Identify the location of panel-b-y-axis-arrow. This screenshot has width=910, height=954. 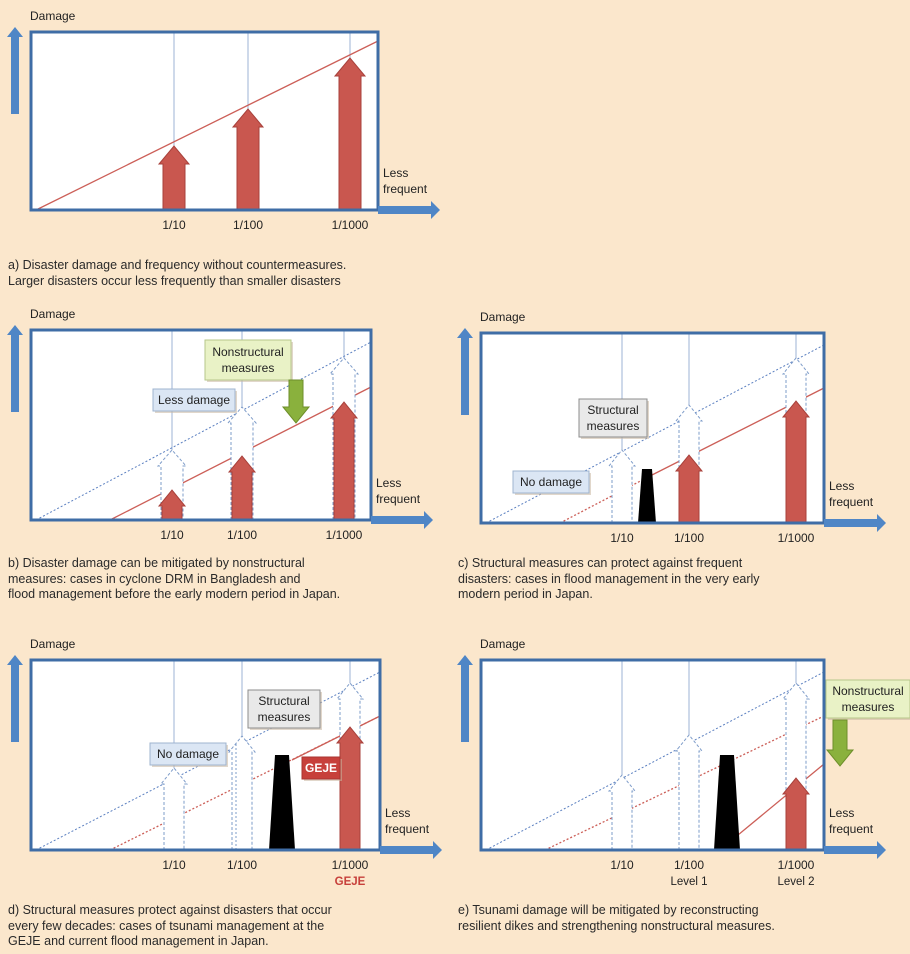
(15, 368).